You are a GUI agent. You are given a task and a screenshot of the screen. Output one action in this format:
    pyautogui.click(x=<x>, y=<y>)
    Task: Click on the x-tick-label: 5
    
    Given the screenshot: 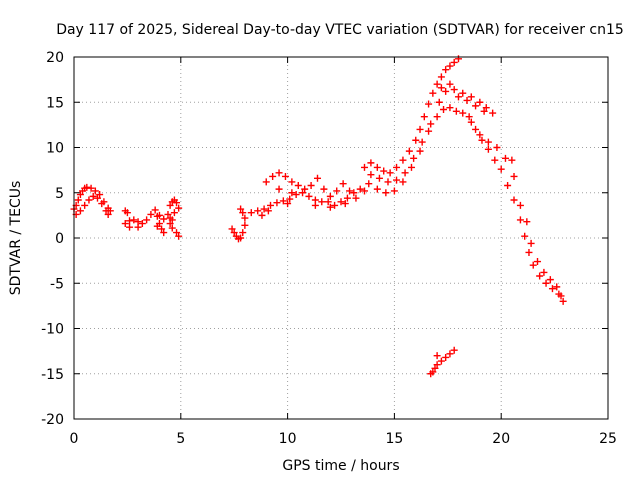 What is the action you would take?
    pyautogui.click(x=180, y=439)
    